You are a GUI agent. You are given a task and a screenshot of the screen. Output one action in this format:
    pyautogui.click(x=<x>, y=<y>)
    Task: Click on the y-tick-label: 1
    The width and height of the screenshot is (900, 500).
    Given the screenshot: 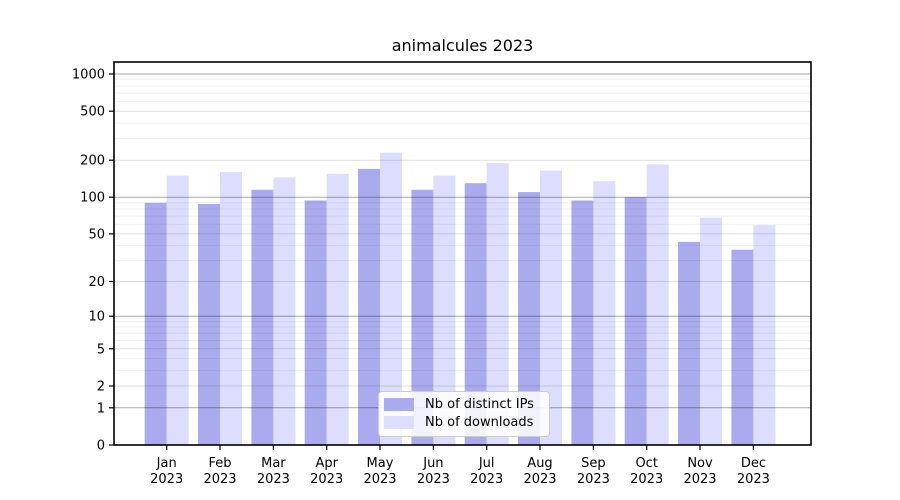 What is the action you would take?
    pyautogui.click(x=101, y=408)
    